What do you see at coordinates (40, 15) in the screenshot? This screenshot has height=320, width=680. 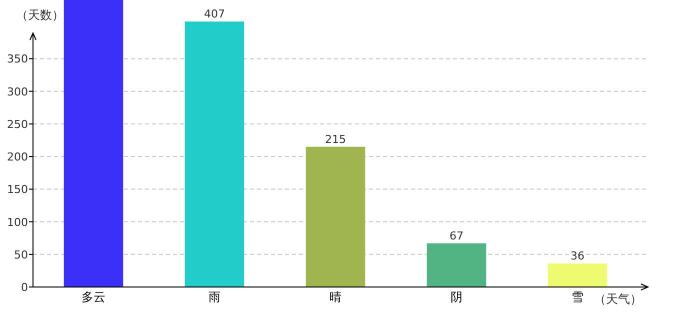 I see `y-axis-title: （天数）` at bounding box center [40, 15].